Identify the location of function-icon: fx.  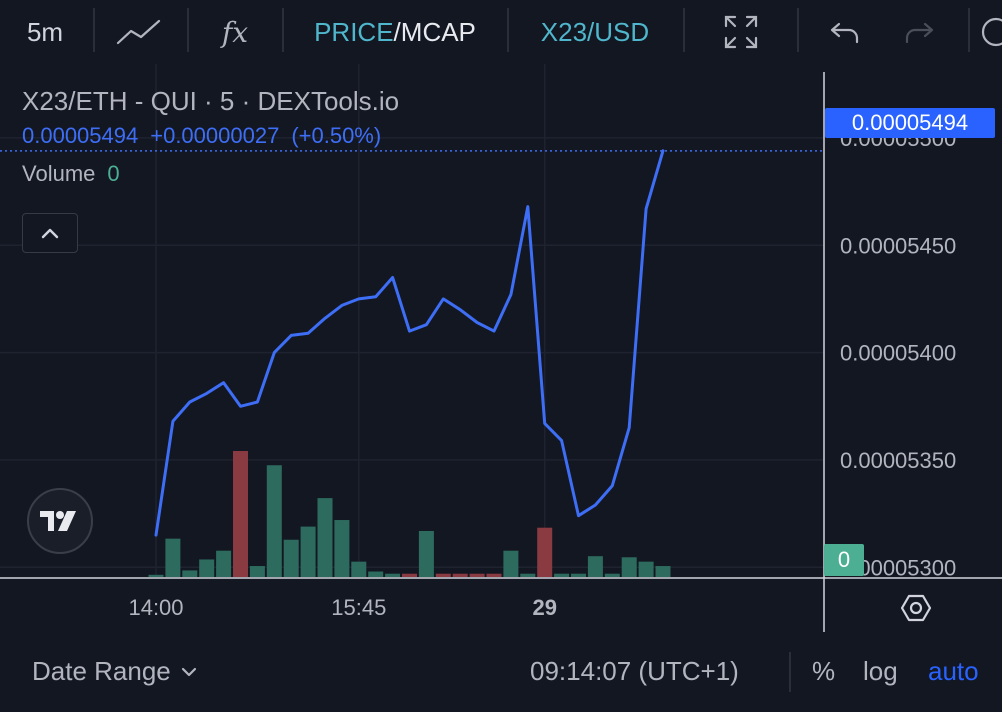
(235, 32).